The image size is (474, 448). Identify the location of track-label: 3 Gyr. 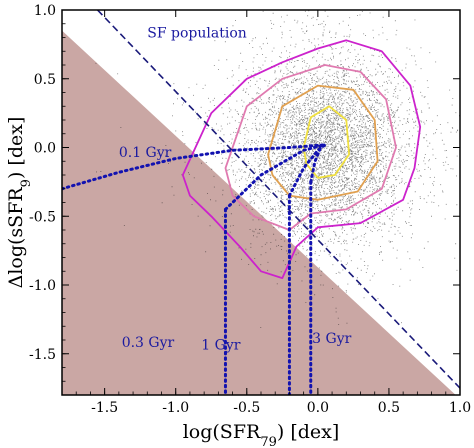
(331, 339).